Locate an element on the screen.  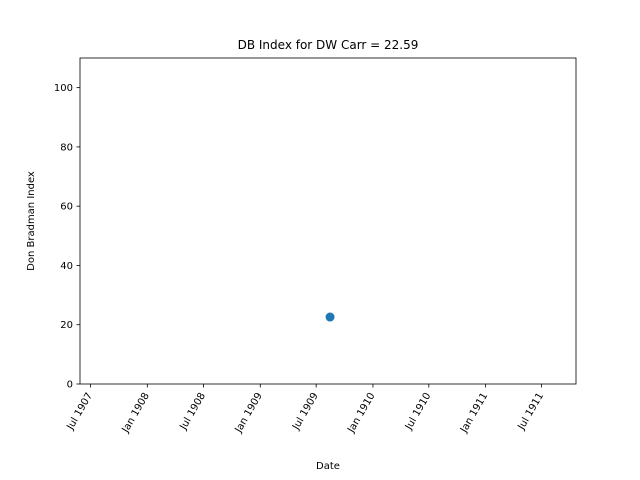
x-axis-title: Date is located at coordinates (328, 466).